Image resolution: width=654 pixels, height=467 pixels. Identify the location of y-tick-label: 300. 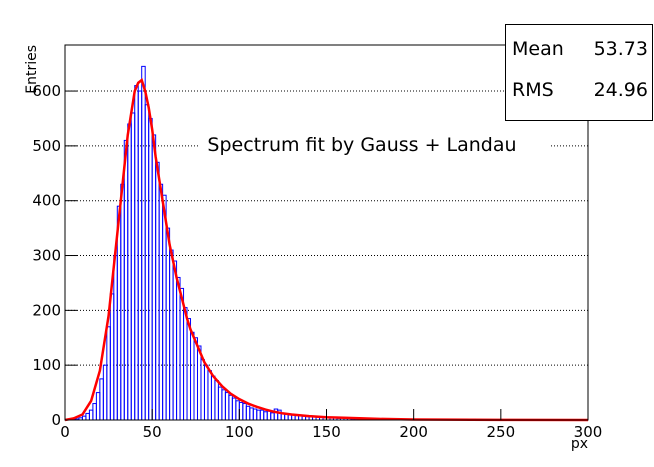
(46, 256).